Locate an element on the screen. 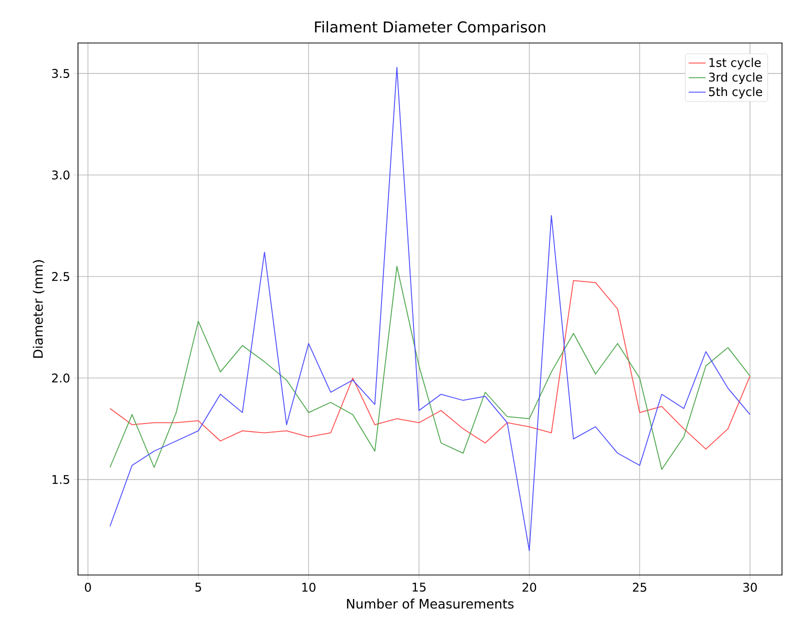 The width and height of the screenshot is (792, 636). x-tick-label: 15 is located at coordinates (419, 587).